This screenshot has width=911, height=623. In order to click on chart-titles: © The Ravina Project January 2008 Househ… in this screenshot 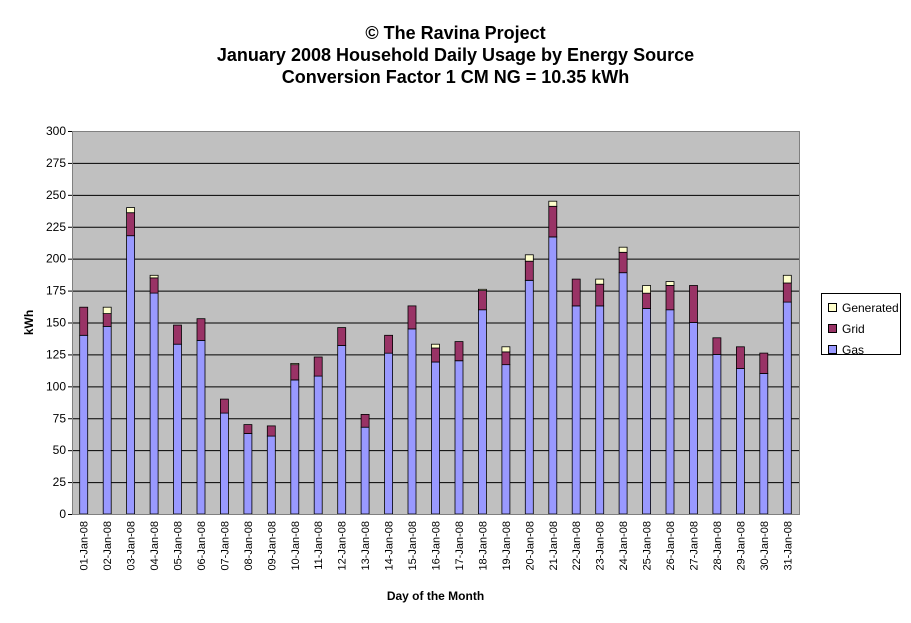, I will do `click(455, 55)`.